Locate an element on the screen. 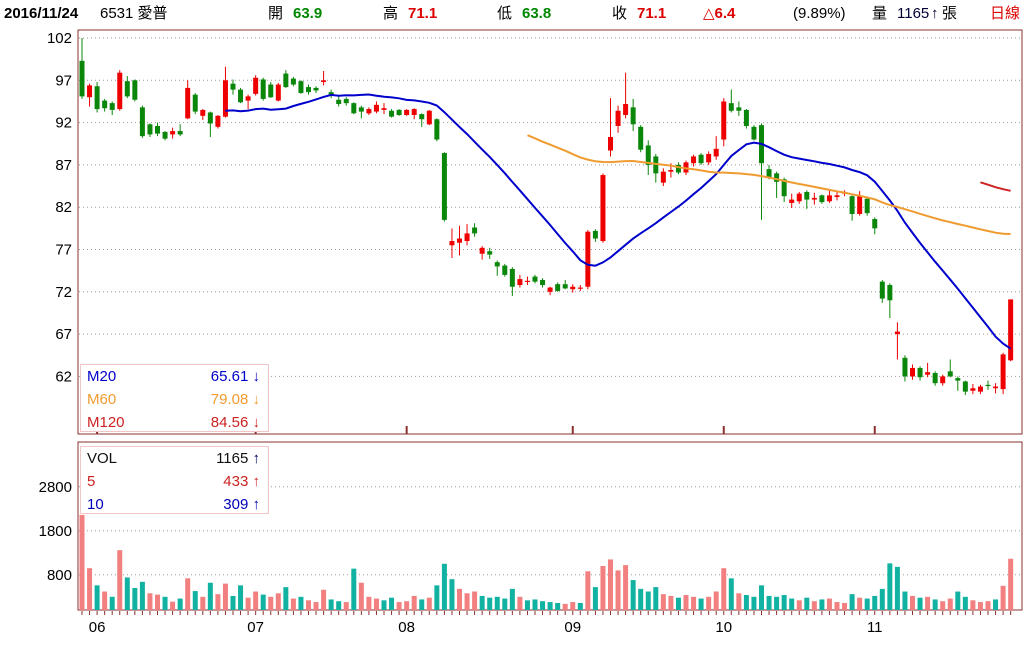  month-label: 06 is located at coordinates (97, 627).